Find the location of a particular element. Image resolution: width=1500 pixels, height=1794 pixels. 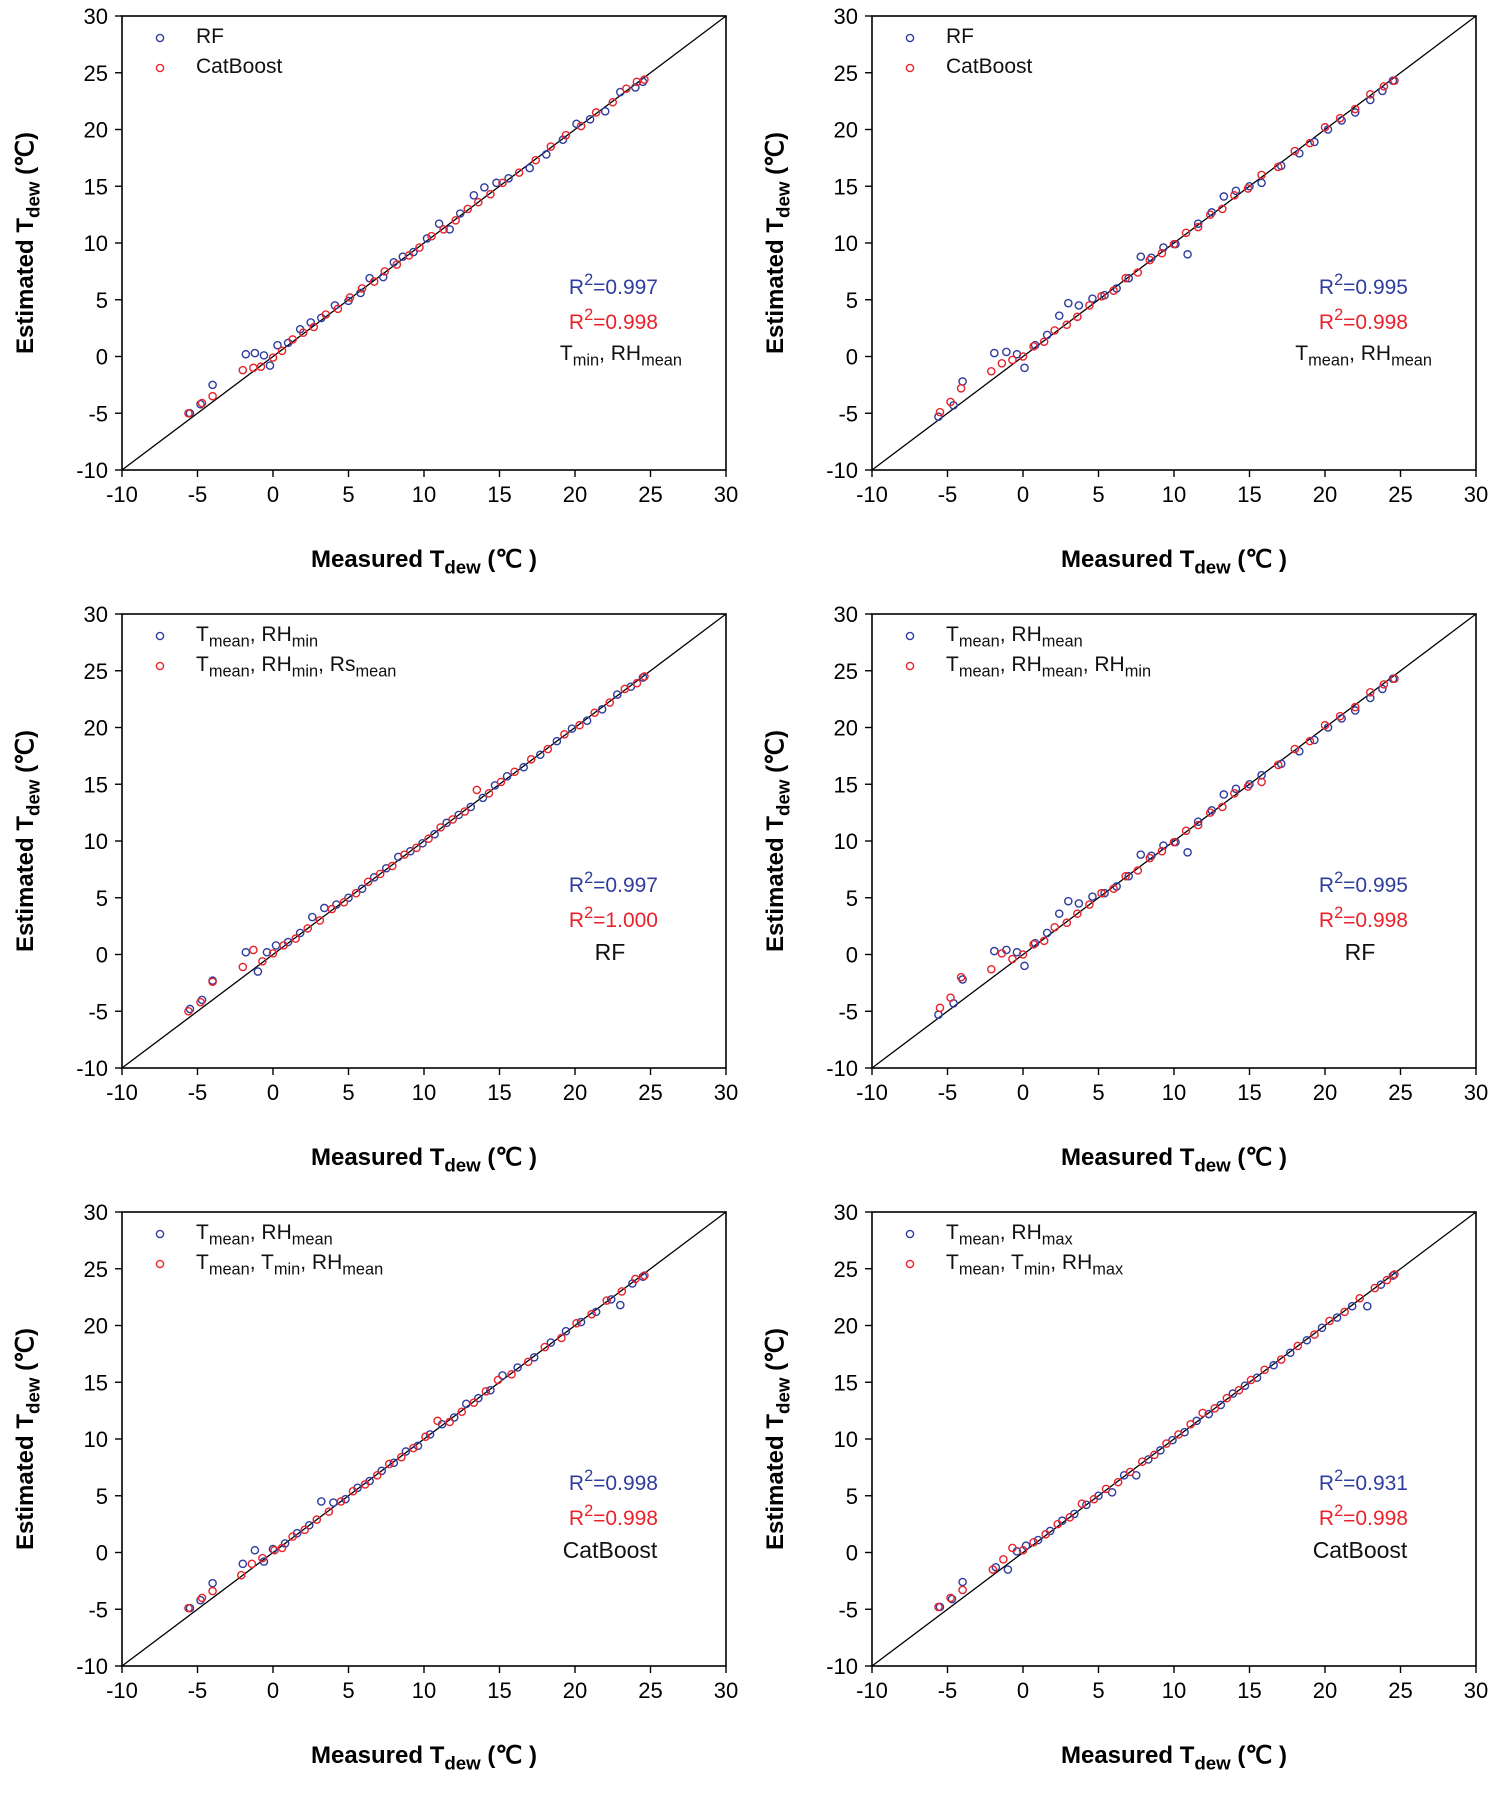

panel-note: RF is located at coordinates (1360, 952).